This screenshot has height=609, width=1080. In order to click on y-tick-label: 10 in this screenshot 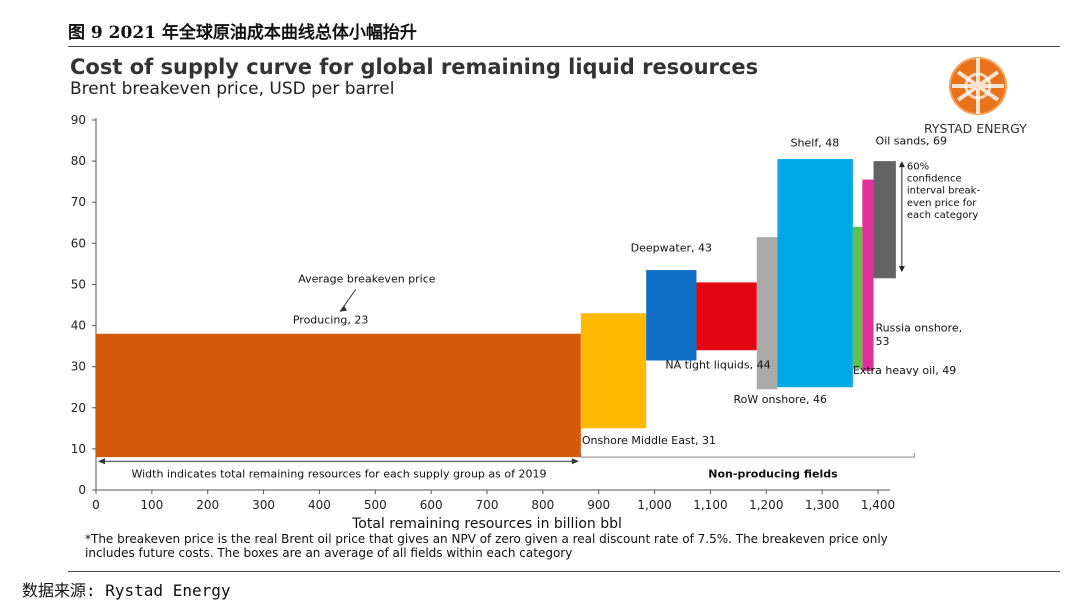, I will do `click(78, 449)`.